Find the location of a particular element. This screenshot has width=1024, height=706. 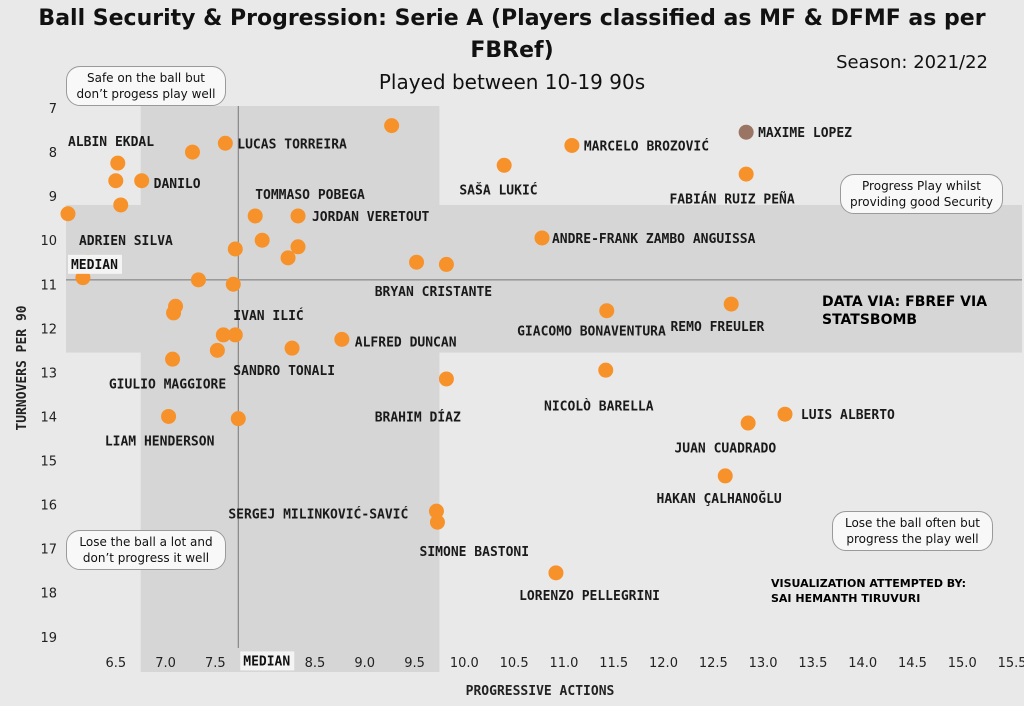

player-label: SANDRO TONALI is located at coordinates (284, 371).